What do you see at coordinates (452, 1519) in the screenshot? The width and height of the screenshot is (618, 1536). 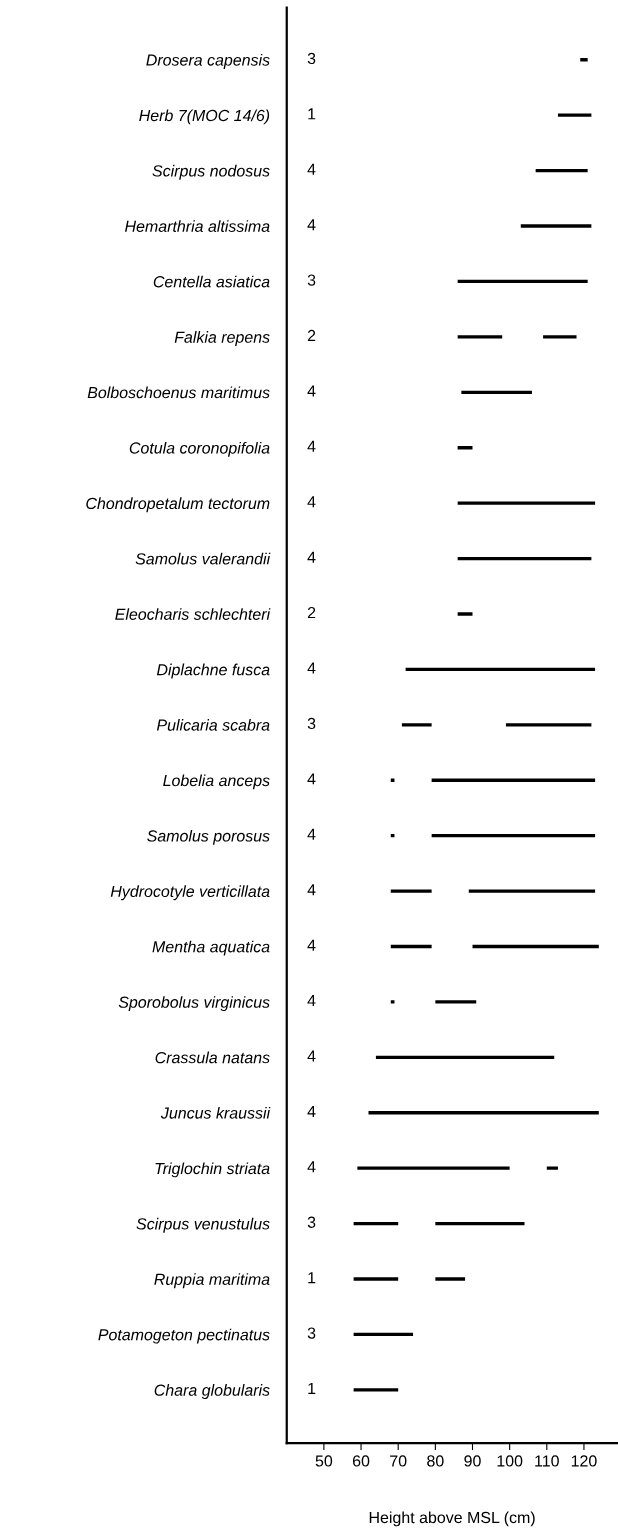 I see `x-axis-title: Height above MSL (cm)` at bounding box center [452, 1519].